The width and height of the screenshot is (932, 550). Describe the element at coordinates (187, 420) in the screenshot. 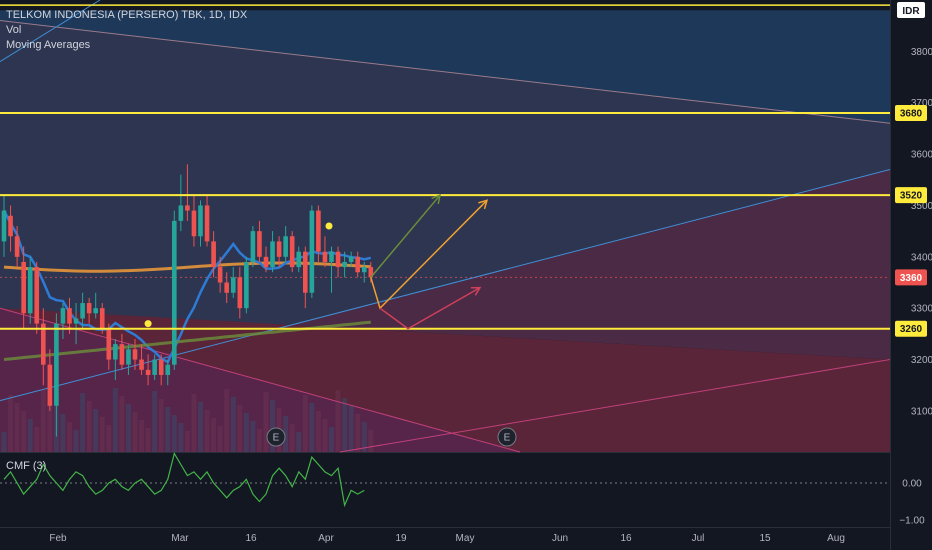

I see `volume-bars` at that location.